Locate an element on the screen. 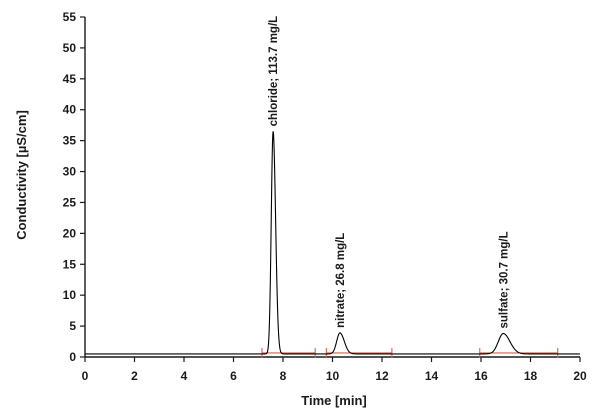 The height and width of the screenshot is (418, 595). y-tick-label: 30 is located at coordinates (70, 172).